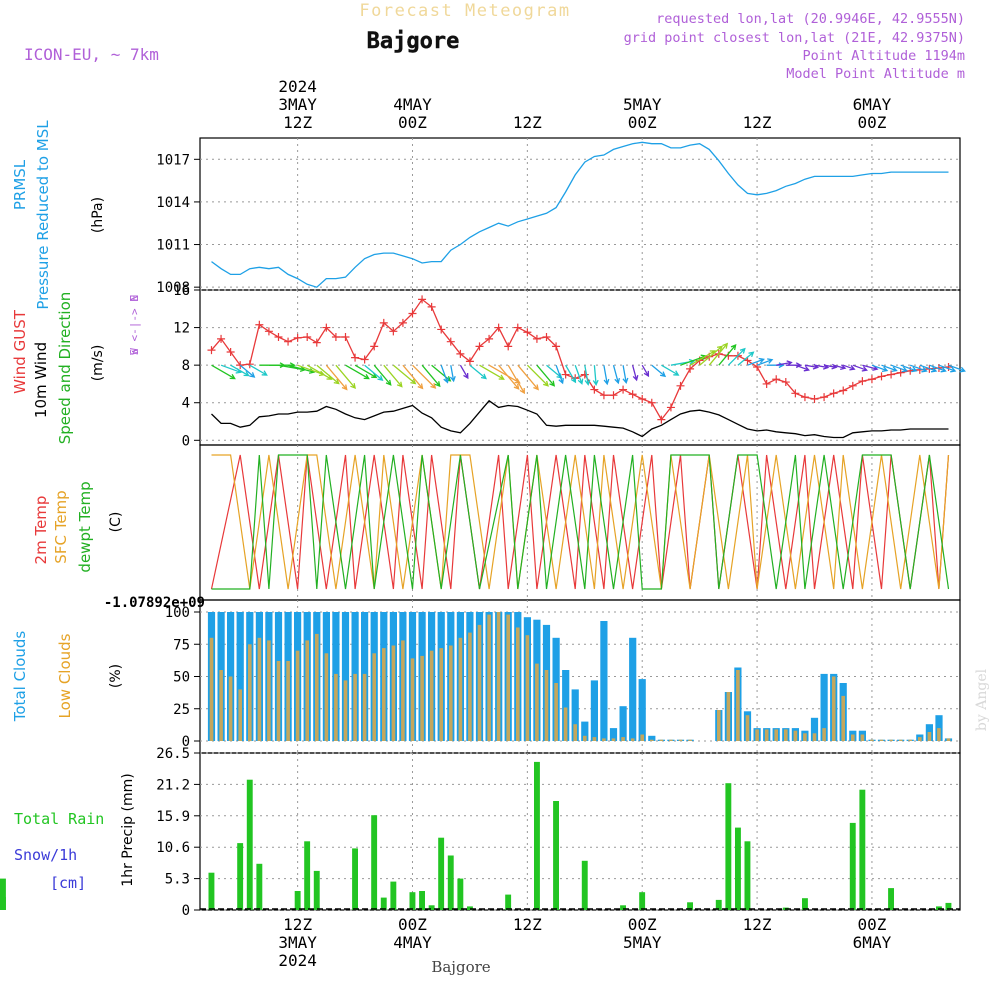 The height and width of the screenshot is (1000, 1000). What do you see at coordinates (527, 924) in the screenshot?
I see `bottom-time-label: 12Z` at bounding box center [527, 924].